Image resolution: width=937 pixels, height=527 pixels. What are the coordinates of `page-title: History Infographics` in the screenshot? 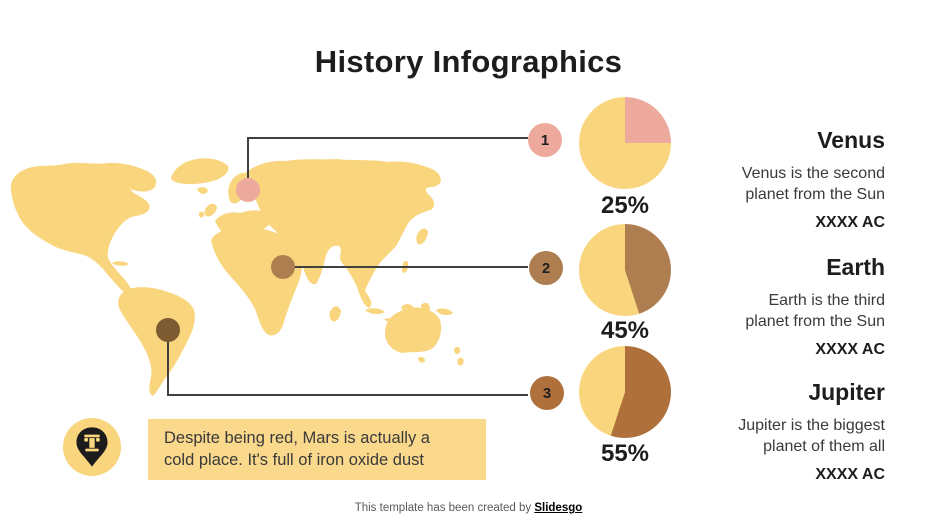 It's located at (468, 61).